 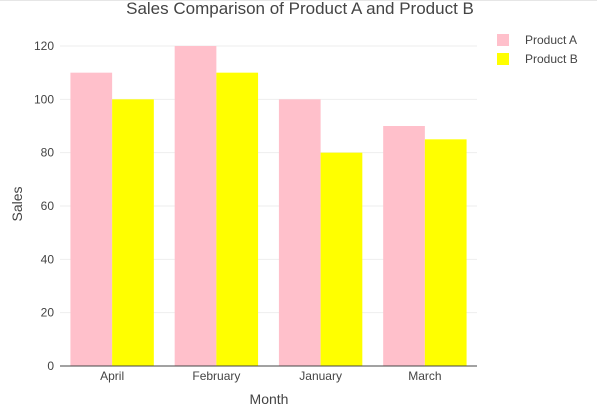 What do you see at coordinates (91, 219) in the screenshot?
I see `bar-product-a-april` at bounding box center [91, 219].